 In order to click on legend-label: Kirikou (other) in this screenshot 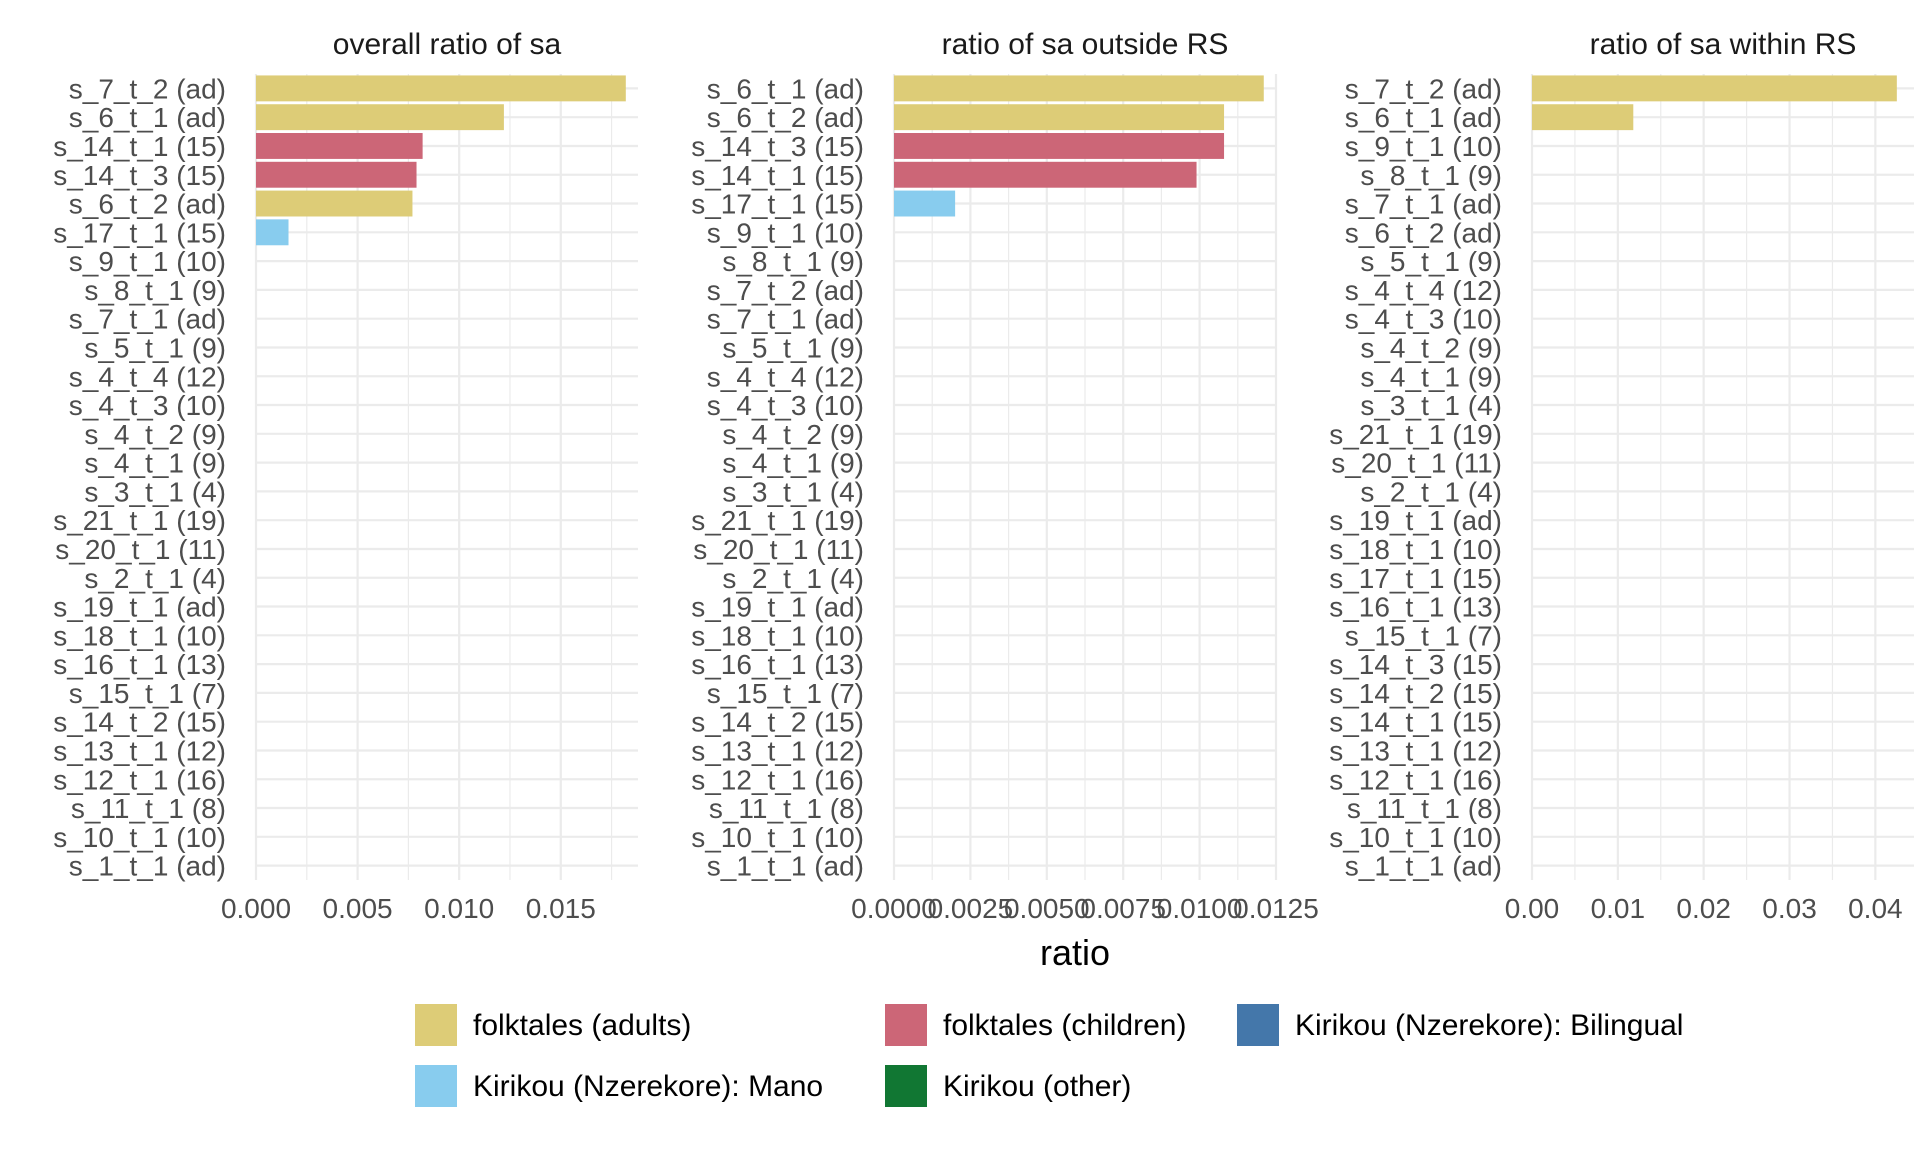, I will do `click(1037, 1086)`.